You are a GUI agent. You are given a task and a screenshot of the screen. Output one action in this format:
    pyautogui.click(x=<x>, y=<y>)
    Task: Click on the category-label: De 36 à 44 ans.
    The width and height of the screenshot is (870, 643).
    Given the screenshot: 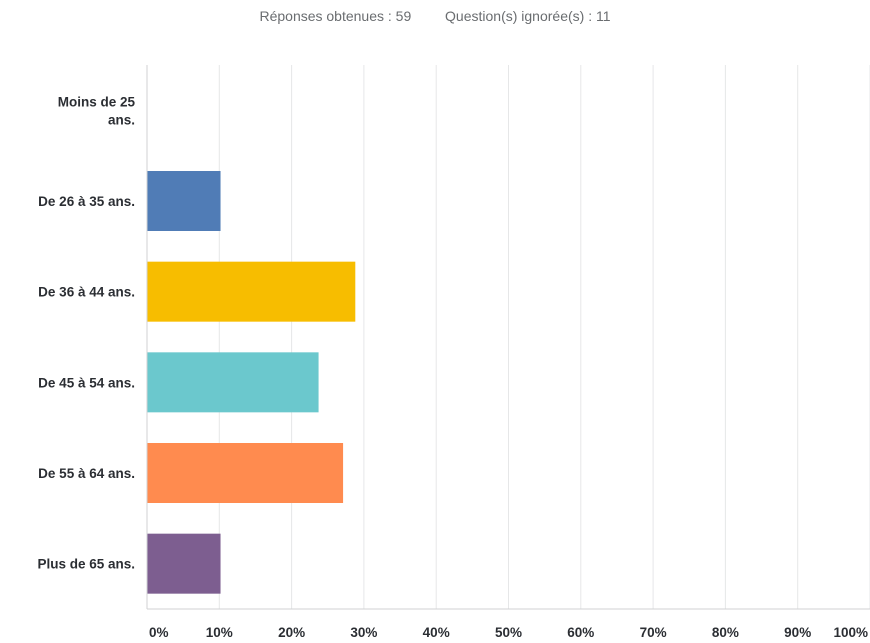 What is the action you would take?
    pyautogui.click(x=86, y=292)
    